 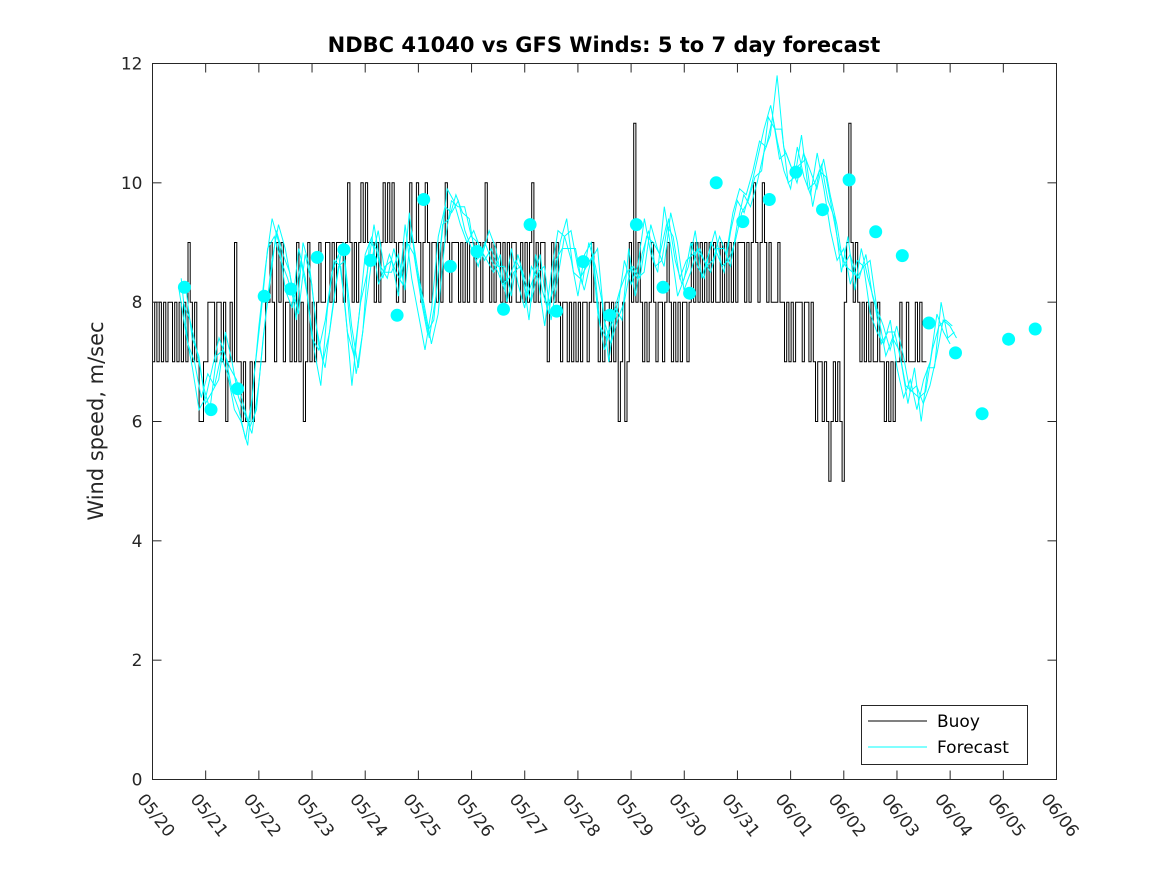 What do you see at coordinates (137, 542) in the screenshot?
I see `y-tick-label: 4` at bounding box center [137, 542].